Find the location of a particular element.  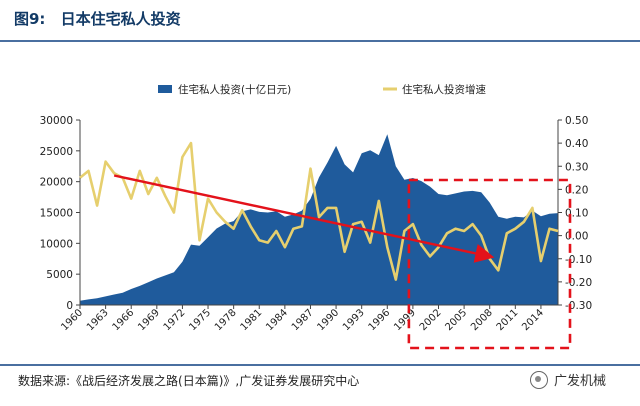

x-tick-label: 2008 is located at coordinates (482, 320).